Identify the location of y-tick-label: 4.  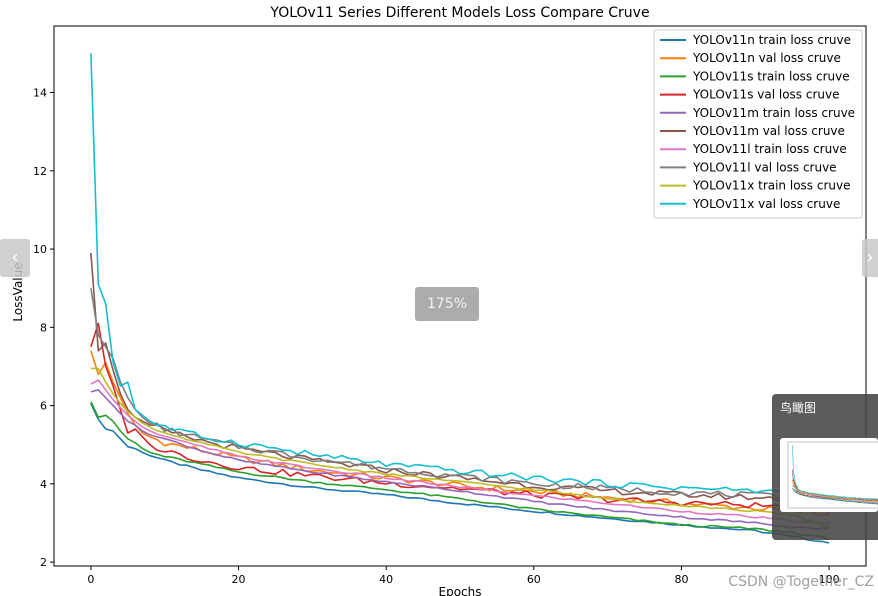
(43, 484).